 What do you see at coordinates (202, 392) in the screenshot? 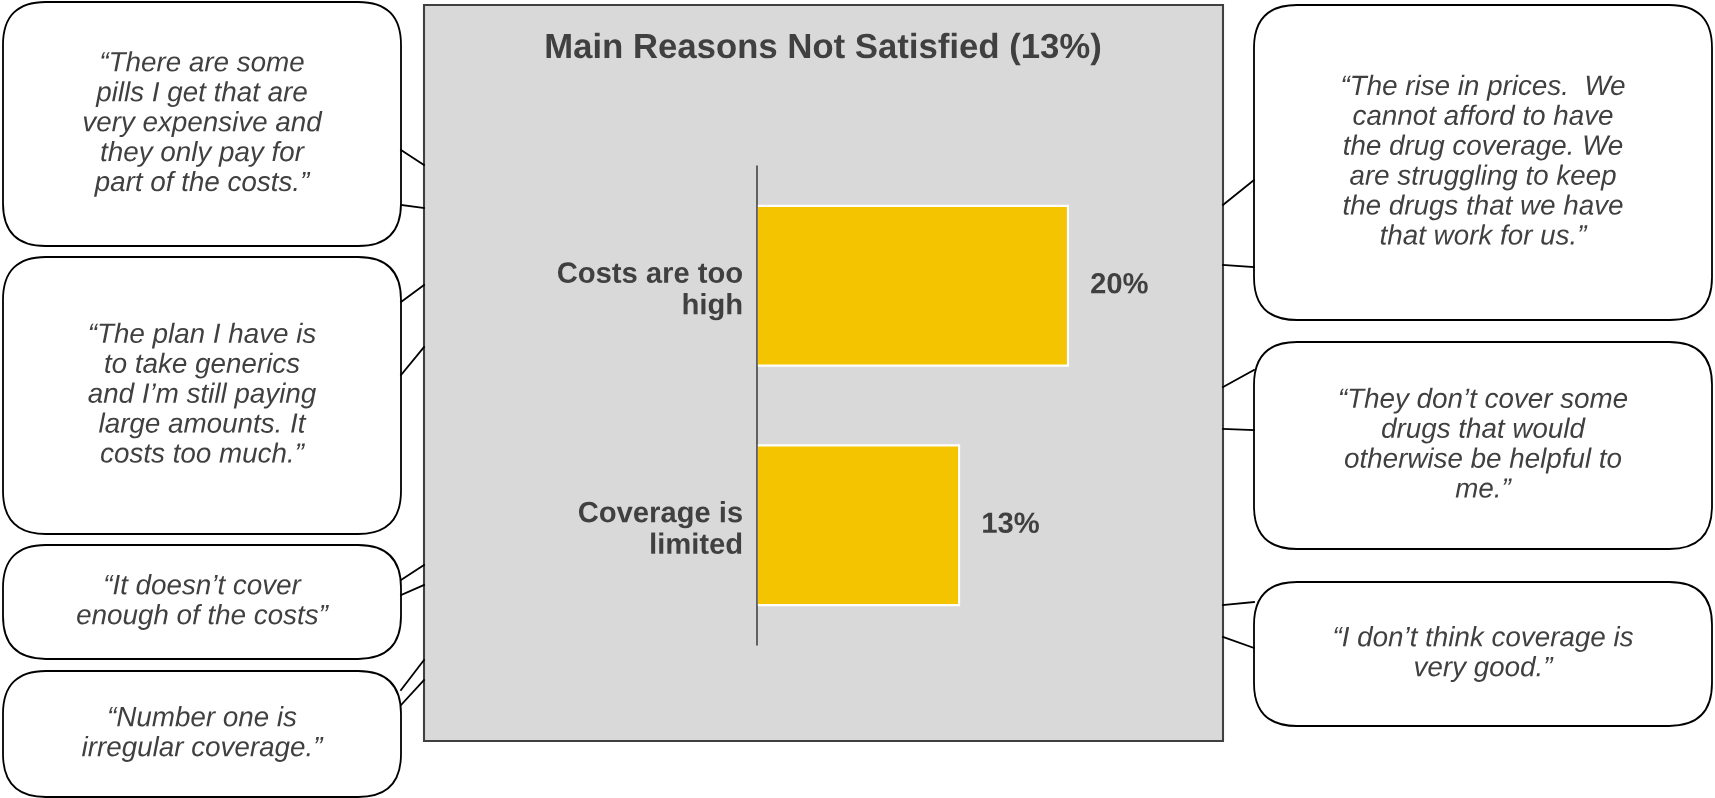
I see `text: “The plan I have is to take generics and I’m still paying large amounts. It costs too much.”` at bounding box center [202, 392].